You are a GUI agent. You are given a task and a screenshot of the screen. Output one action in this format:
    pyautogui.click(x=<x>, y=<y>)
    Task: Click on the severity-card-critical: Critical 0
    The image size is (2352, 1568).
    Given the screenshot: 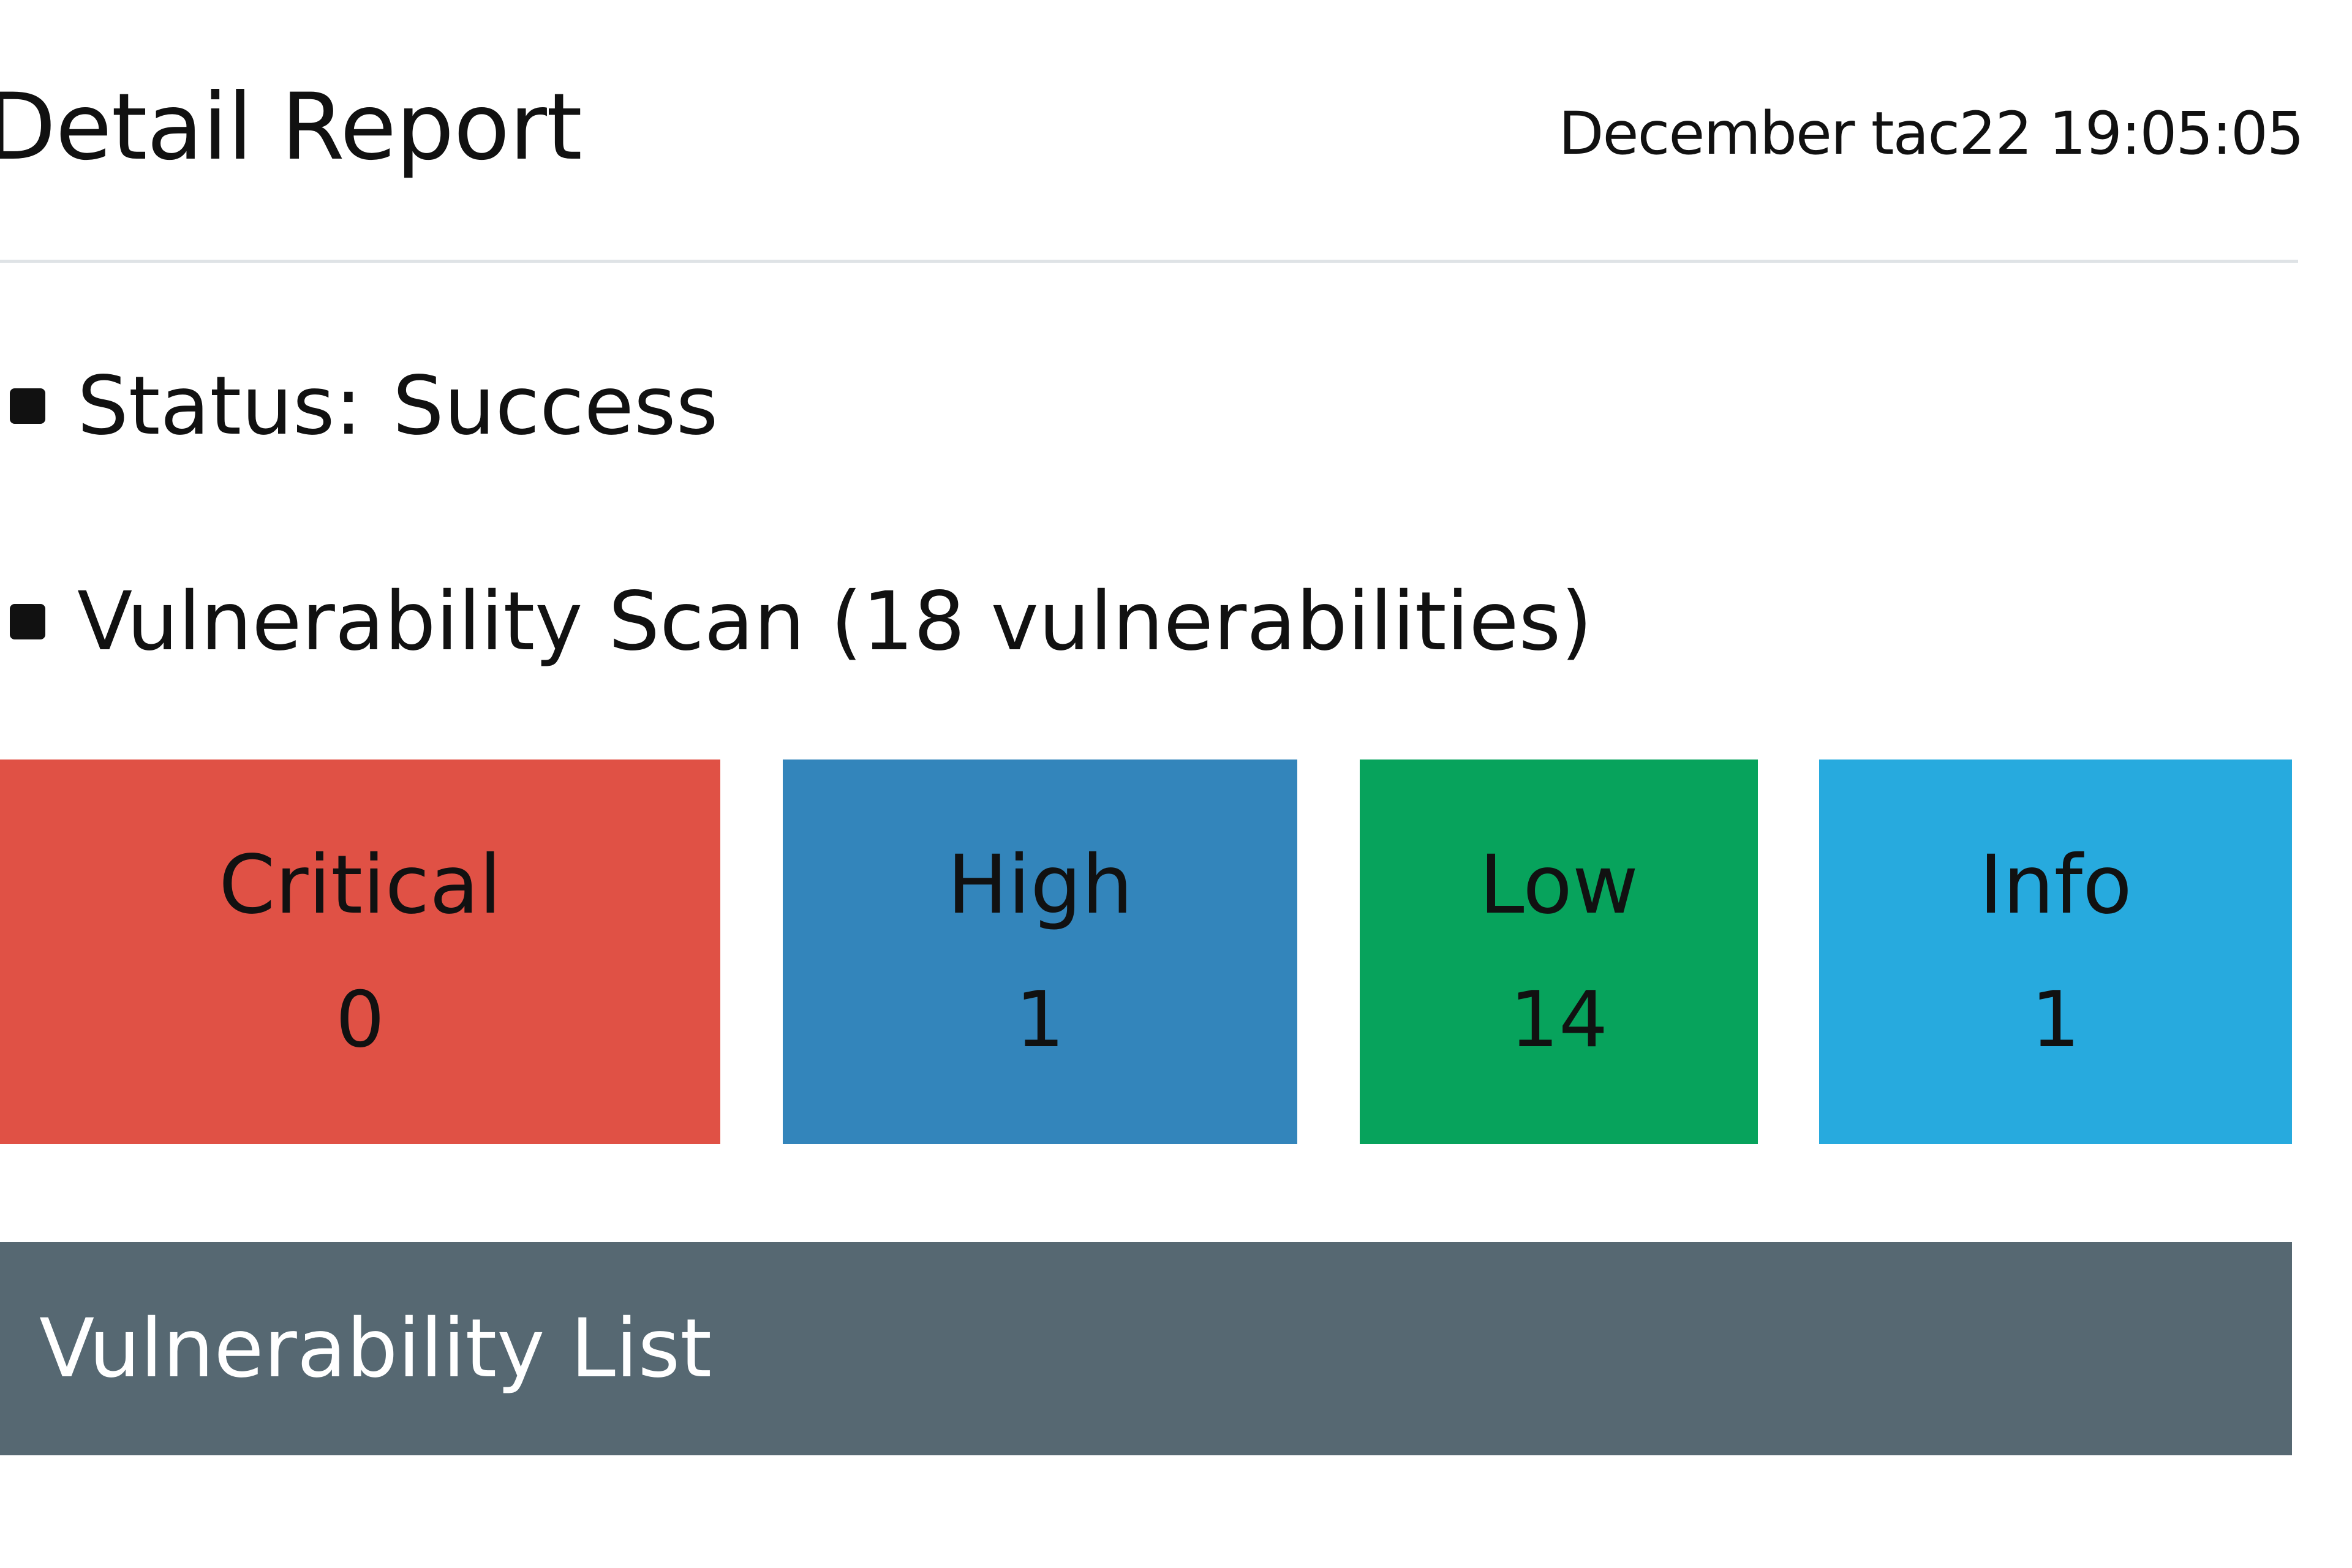 What is the action you would take?
    pyautogui.click(x=360, y=952)
    